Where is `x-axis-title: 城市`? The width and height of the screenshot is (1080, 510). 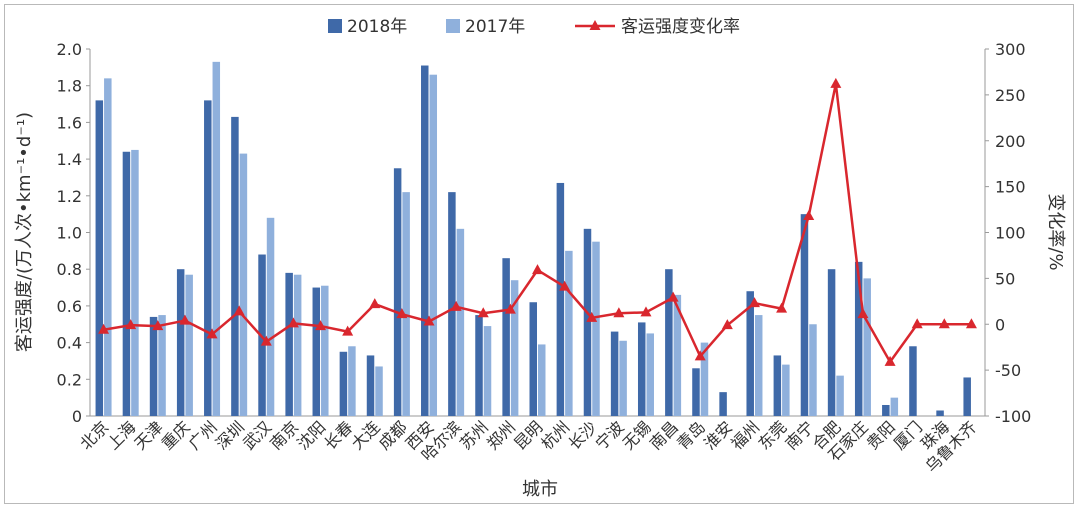 x-axis-title: 城市 is located at coordinates (540, 489).